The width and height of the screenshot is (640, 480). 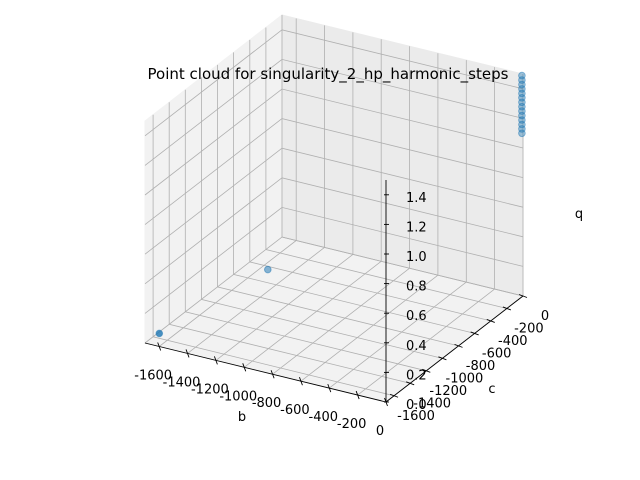 What do you see at coordinates (267, 403) in the screenshot?
I see `x-tick-label: -800` at bounding box center [267, 403].